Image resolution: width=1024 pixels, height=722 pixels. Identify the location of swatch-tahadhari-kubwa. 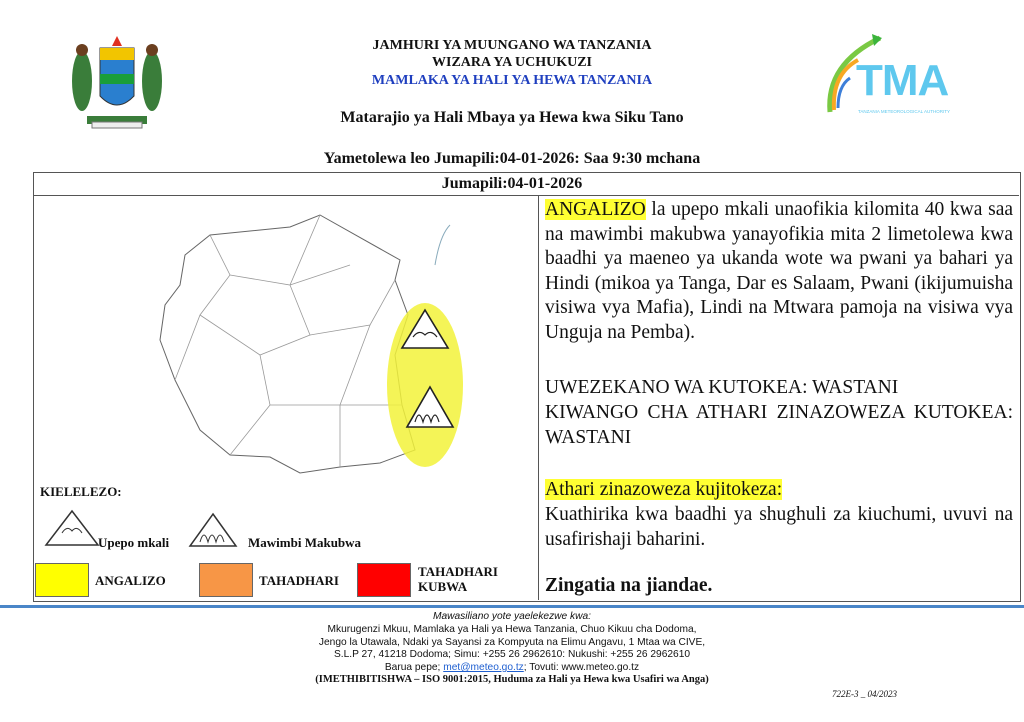
(384, 580).